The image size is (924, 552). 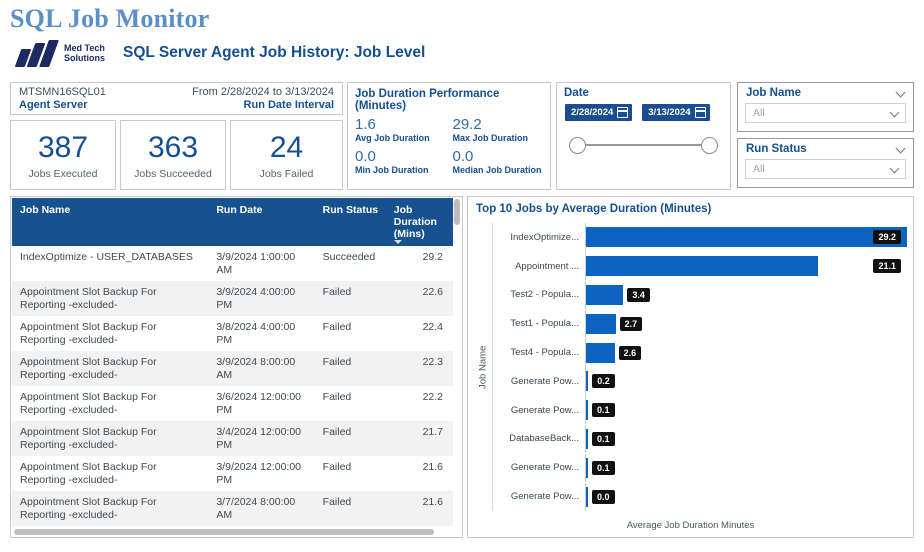 I want to click on kpi-jobs-failed-label: Jobs Failed, so click(x=286, y=173).